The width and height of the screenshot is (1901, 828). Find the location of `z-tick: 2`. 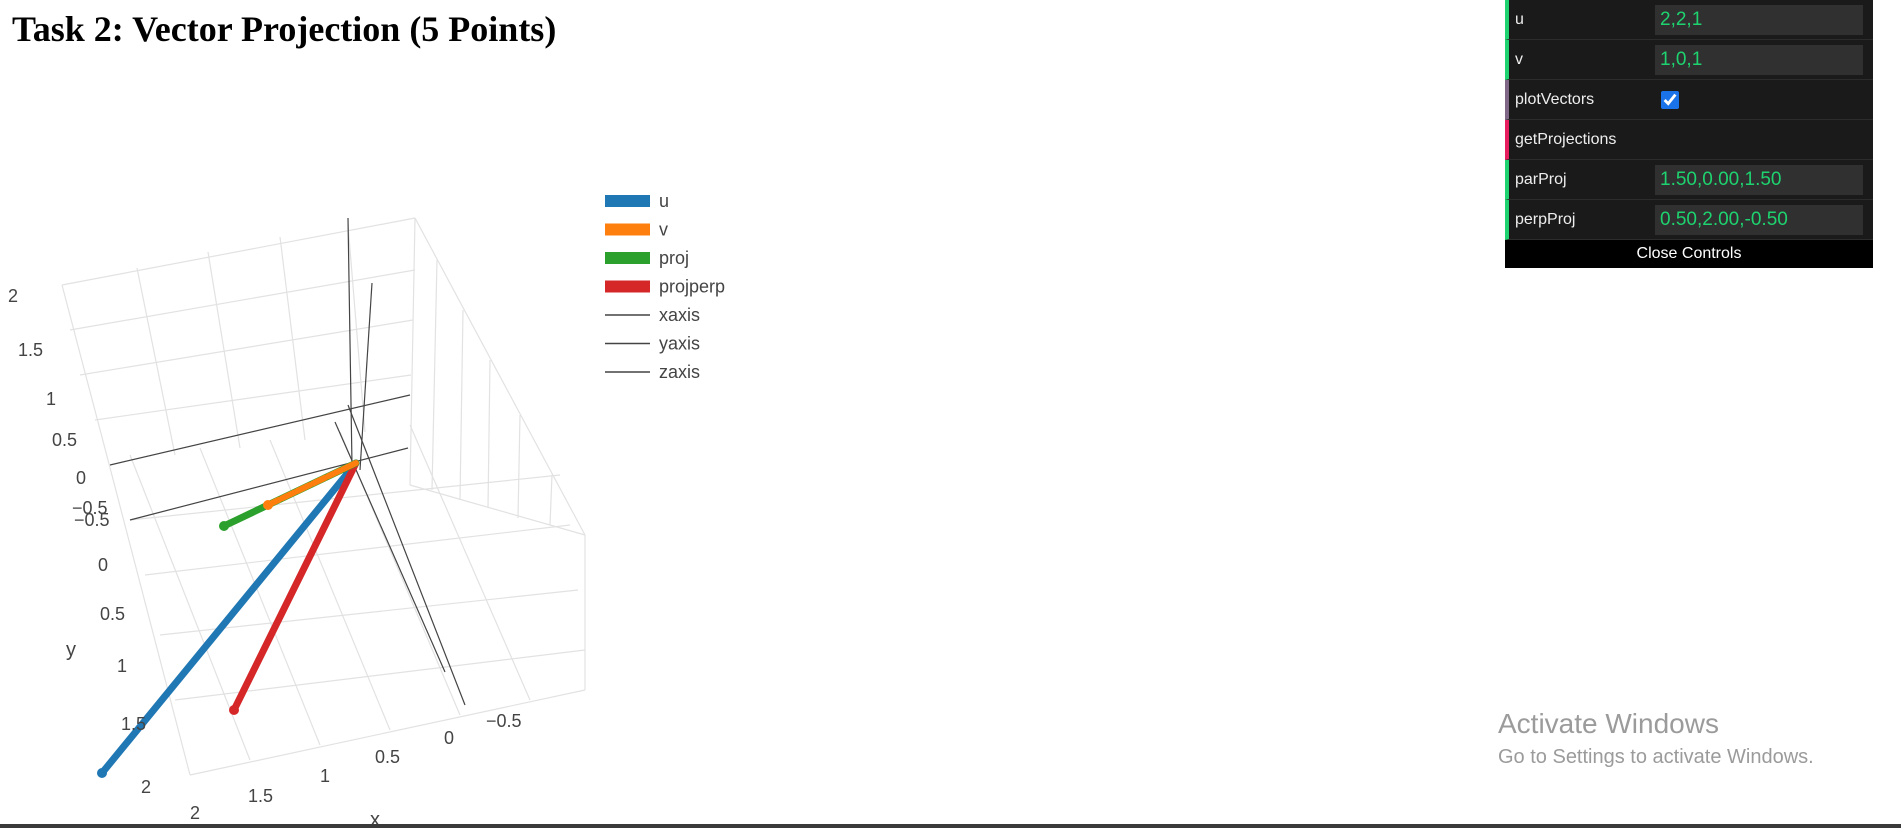

z-tick: 2 is located at coordinates (13, 296).